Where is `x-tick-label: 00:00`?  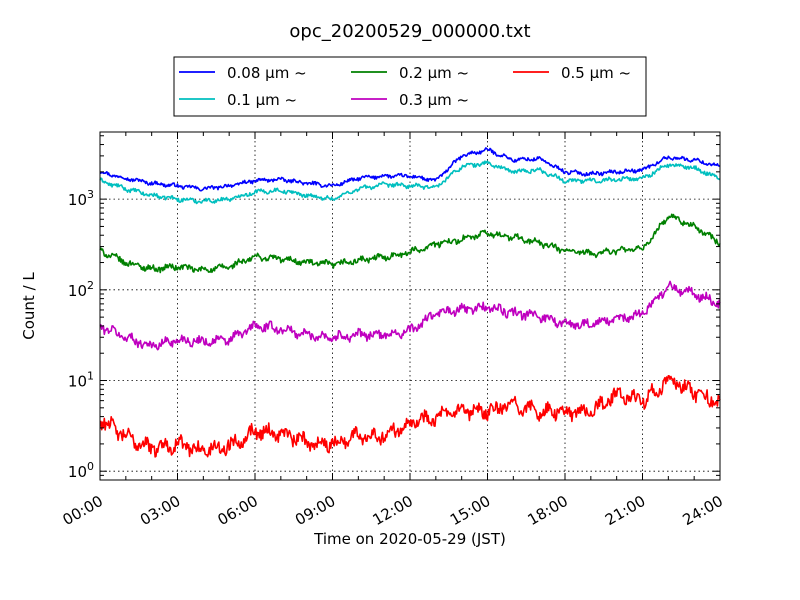 x-tick-label: 00:00 is located at coordinates (83, 510).